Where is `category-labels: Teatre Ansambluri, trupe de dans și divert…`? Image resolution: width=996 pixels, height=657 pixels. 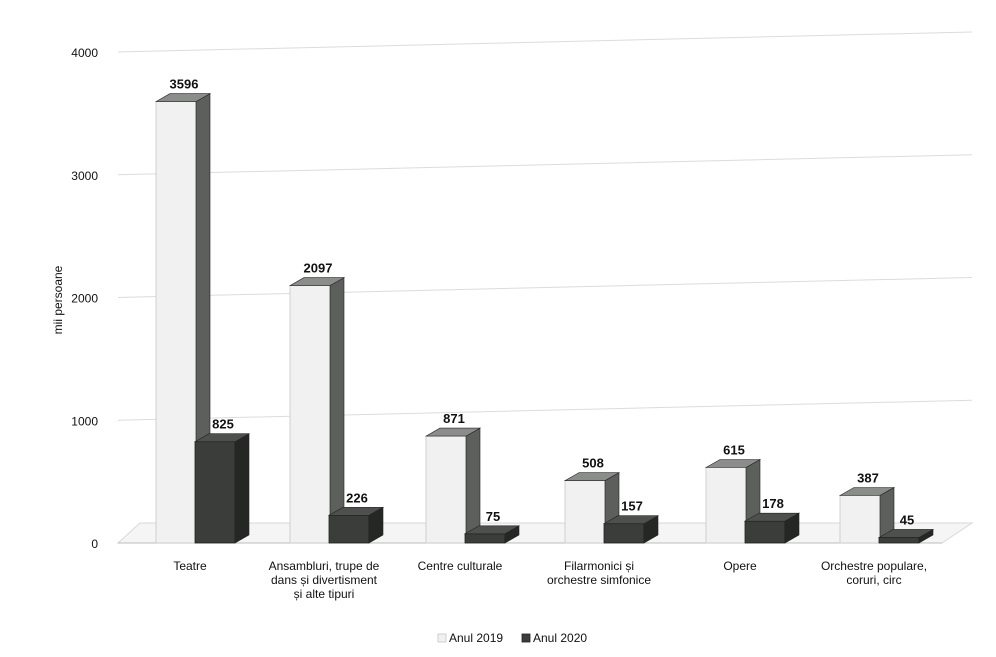 category-labels: Teatre Ansambluri, trupe de dans și divert… is located at coordinates (550, 580).